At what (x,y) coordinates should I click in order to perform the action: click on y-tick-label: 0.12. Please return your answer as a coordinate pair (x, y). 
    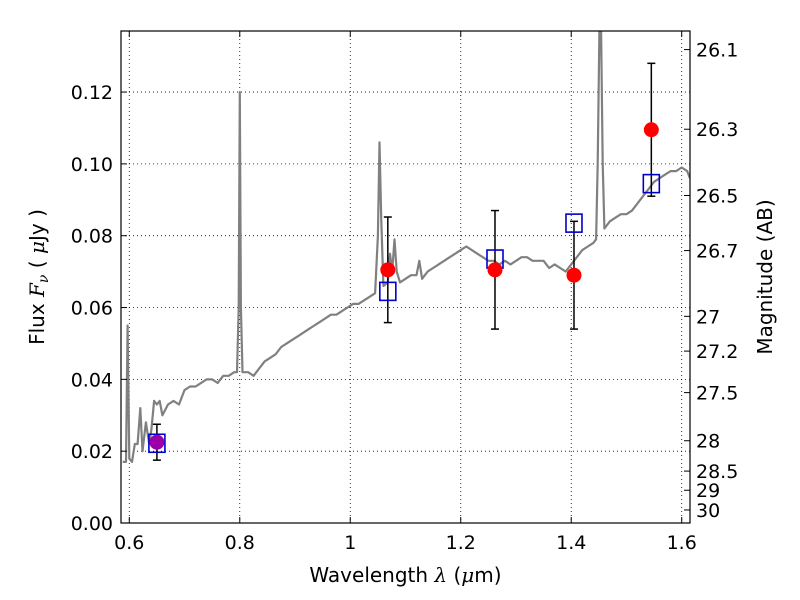
    Looking at the image, I should click on (92, 93).